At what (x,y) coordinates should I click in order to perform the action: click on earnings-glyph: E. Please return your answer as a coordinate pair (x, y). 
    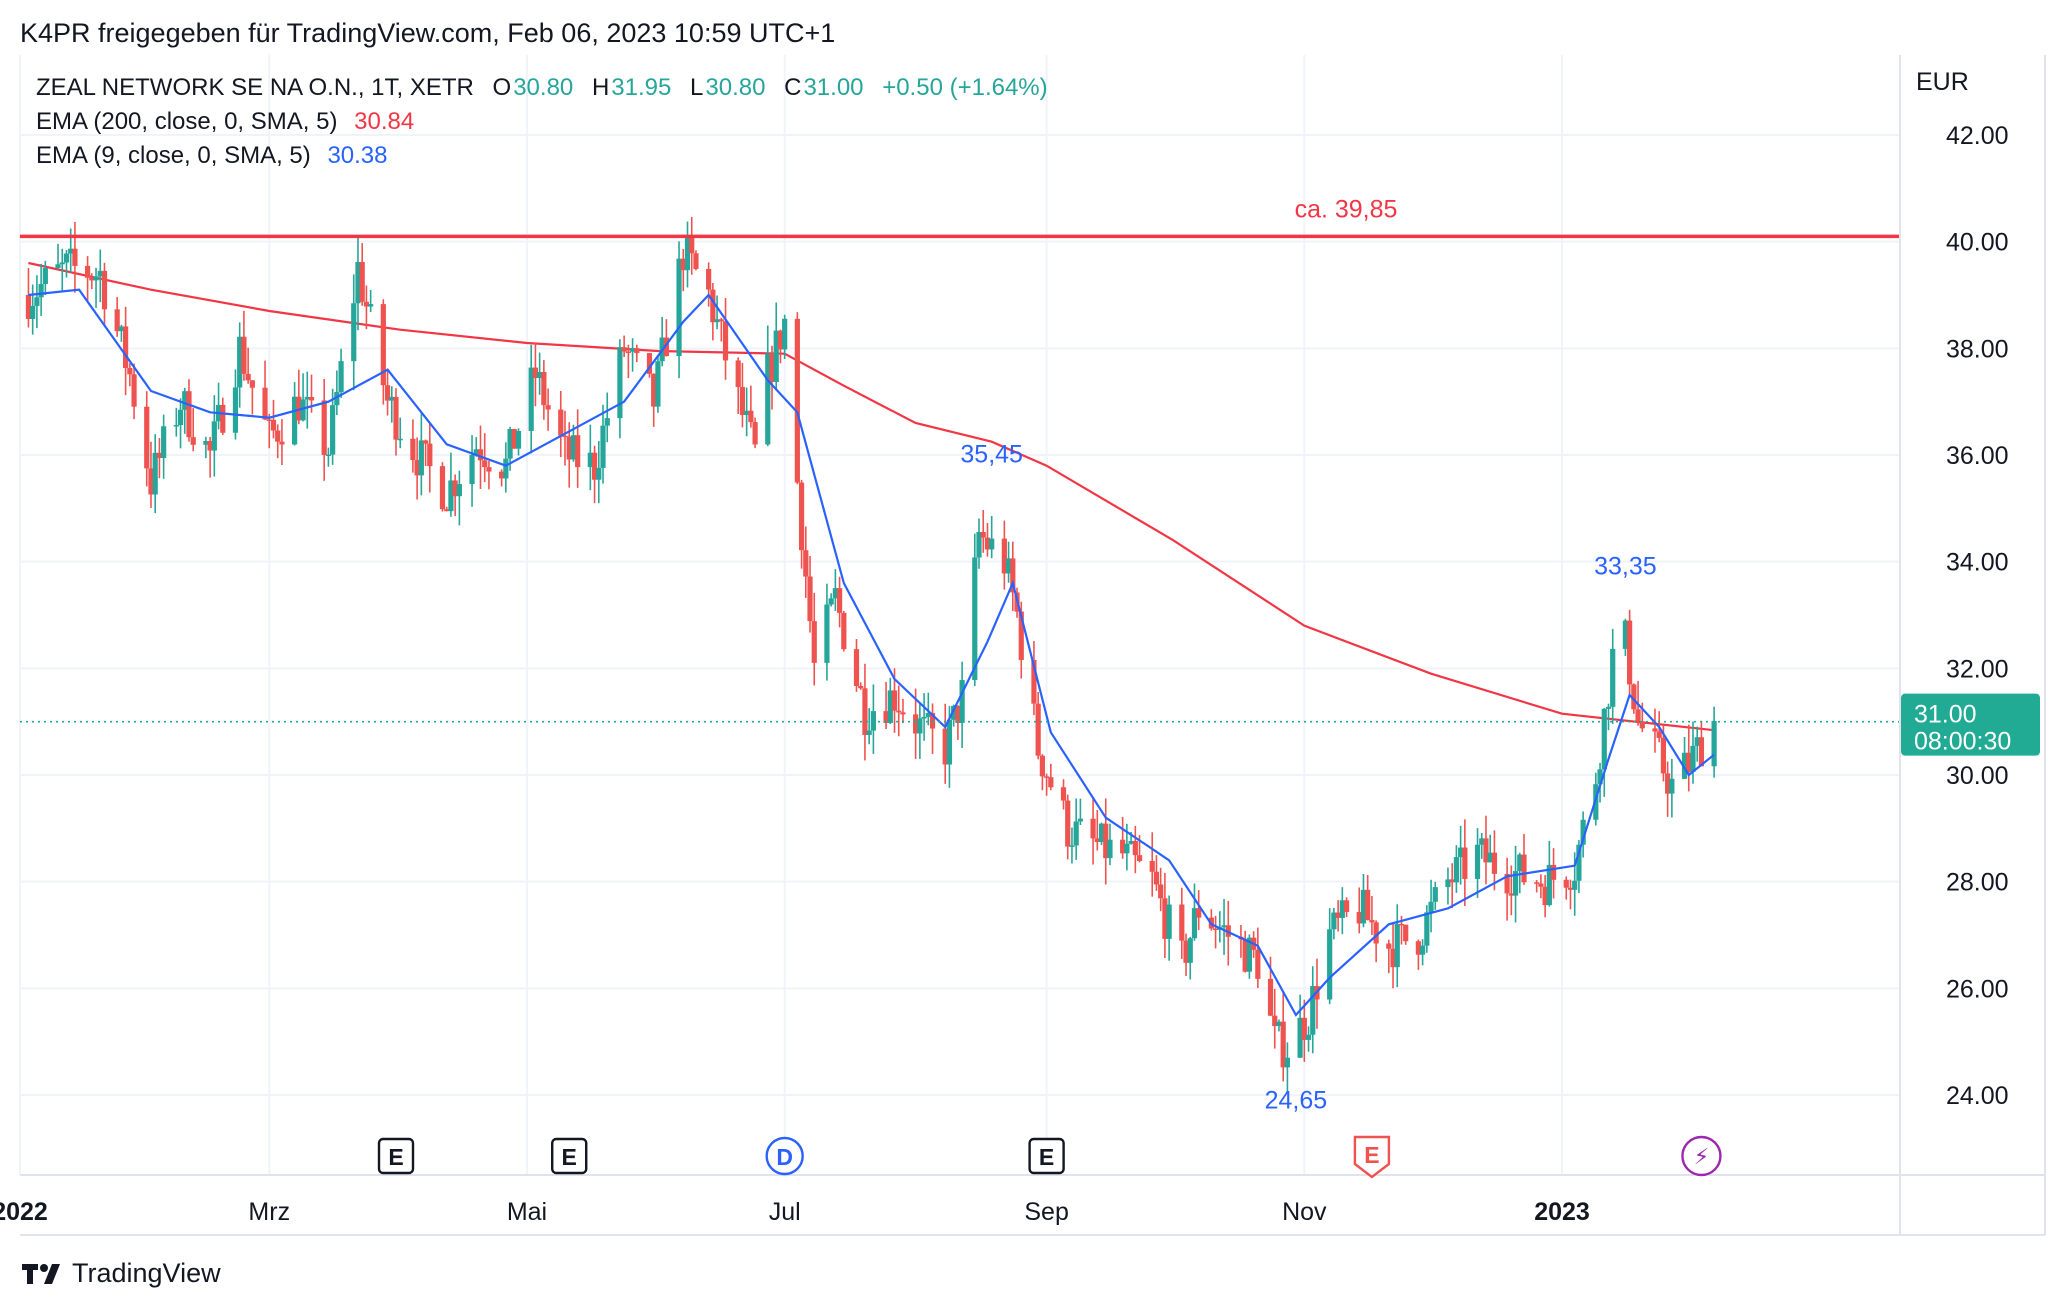
    Looking at the image, I should click on (395, 1157).